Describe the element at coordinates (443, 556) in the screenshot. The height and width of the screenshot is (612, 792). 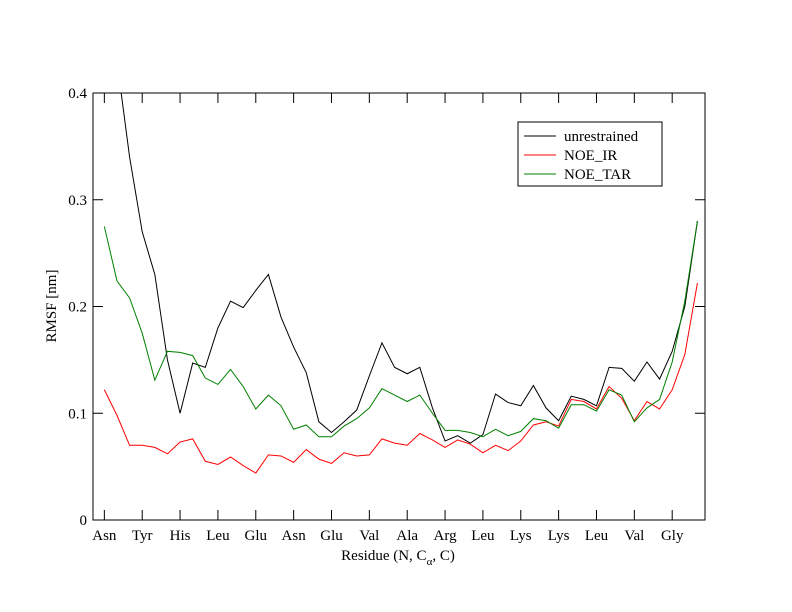
I see `x-label-part: , C)` at that location.